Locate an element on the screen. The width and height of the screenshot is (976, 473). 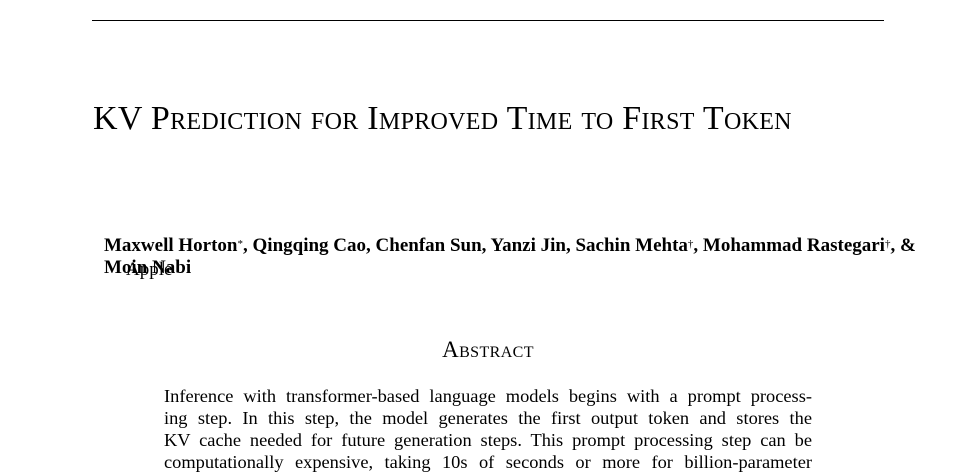
author-affiliation: Apple is located at coordinates (149, 269).